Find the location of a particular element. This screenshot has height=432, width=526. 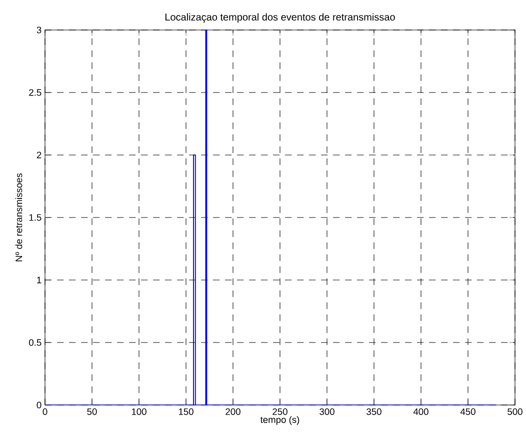

y-tick-label: 2.5 is located at coordinates (35, 92).